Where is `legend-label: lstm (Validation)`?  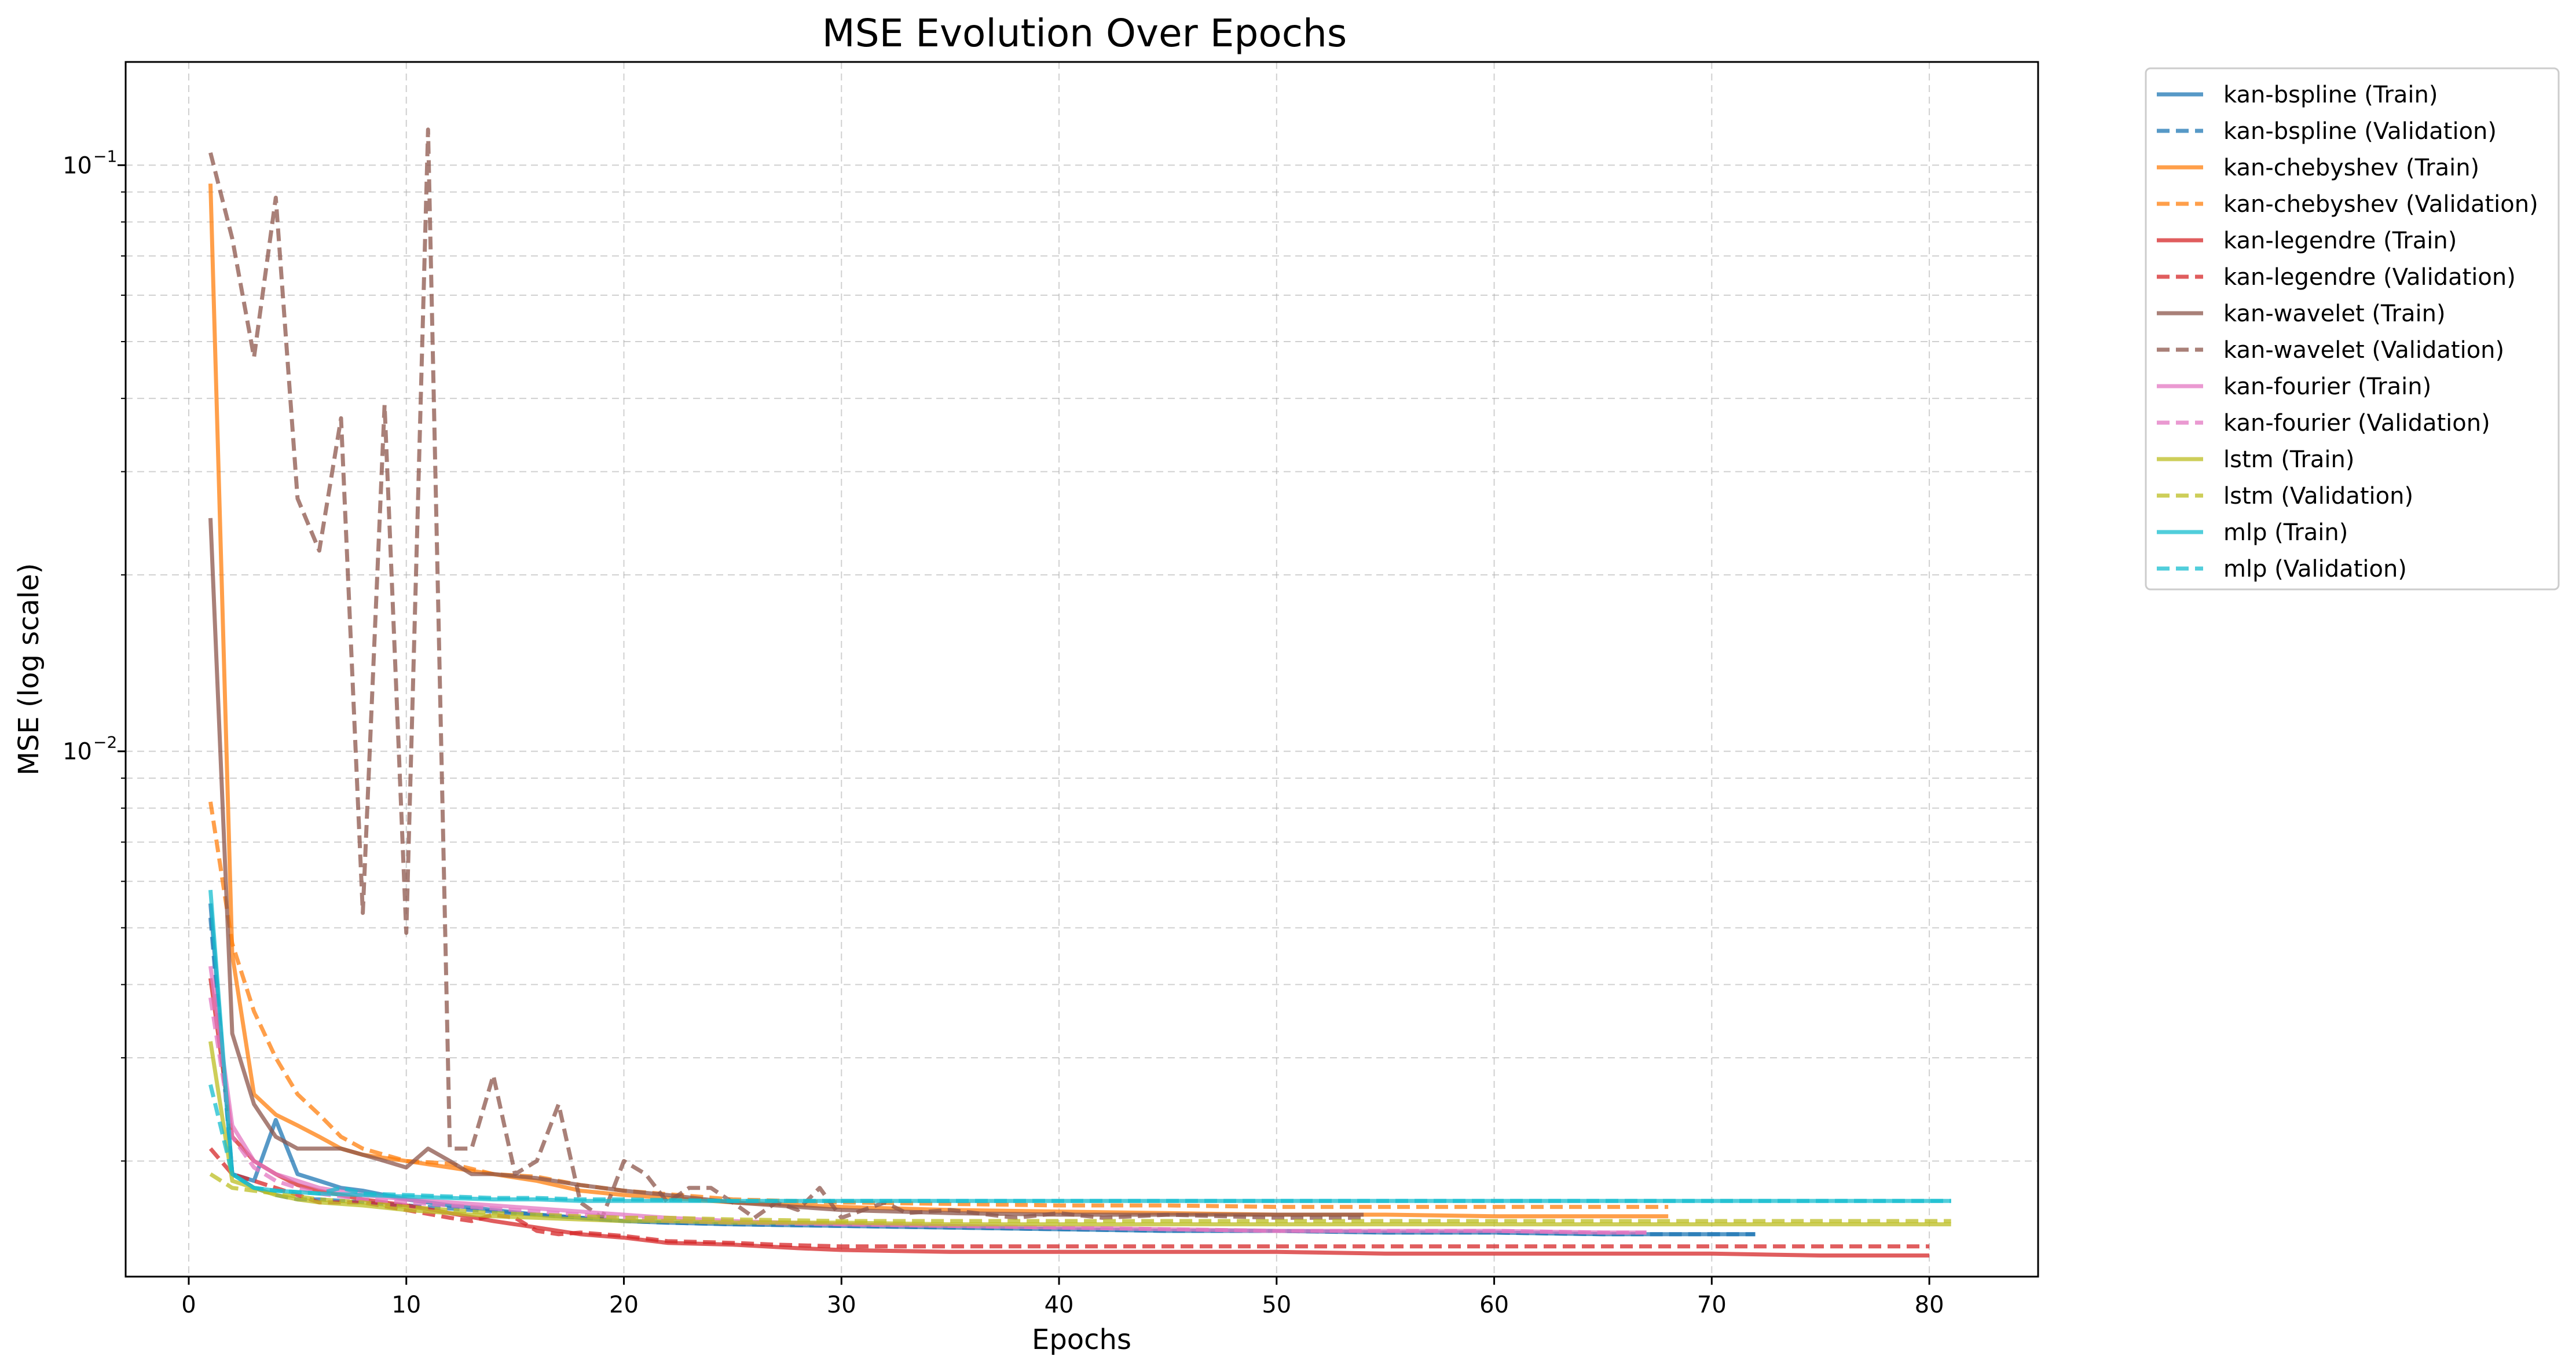
legend-label: lstm (Validation) is located at coordinates (2318, 496).